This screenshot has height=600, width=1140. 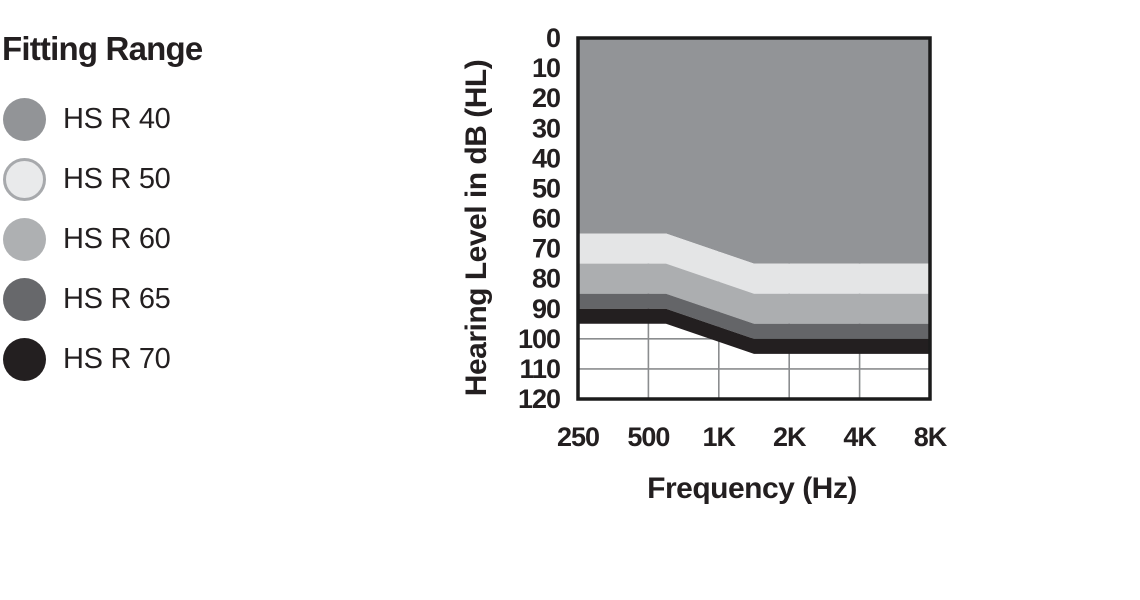 What do you see at coordinates (117, 239) in the screenshot?
I see `legend-label-hs-r-60: HS R 60` at bounding box center [117, 239].